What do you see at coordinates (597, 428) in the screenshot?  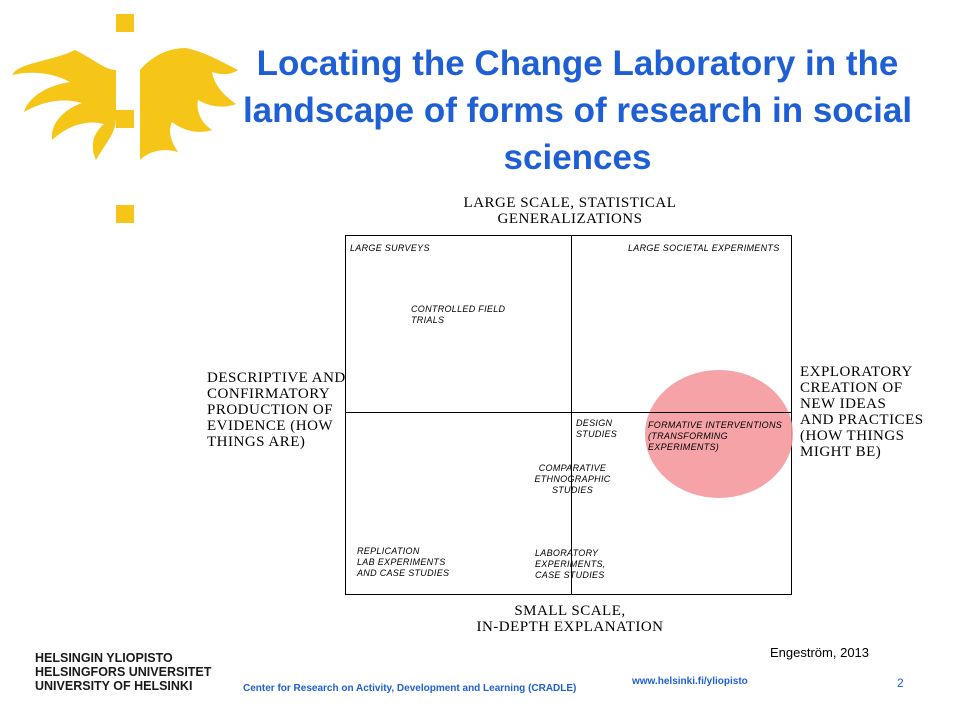 I see `item-design-studies: DESIGN STUDIES` at bounding box center [597, 428].